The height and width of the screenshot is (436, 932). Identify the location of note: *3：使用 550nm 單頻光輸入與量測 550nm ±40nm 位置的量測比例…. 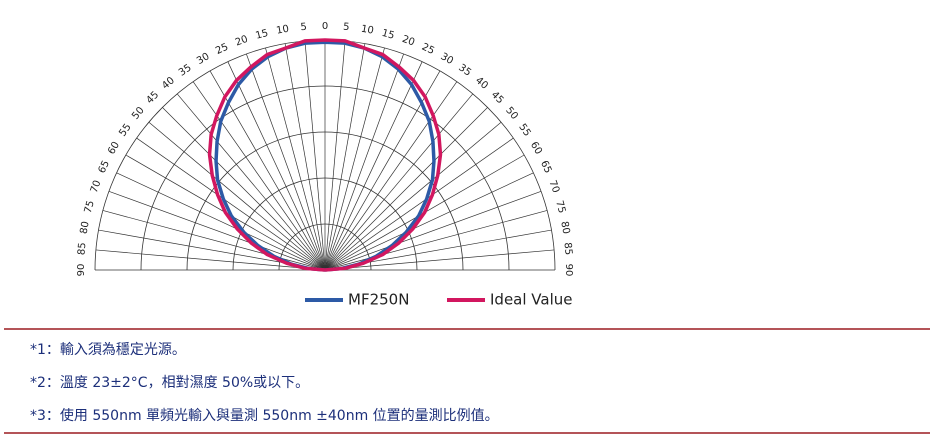
(264, 415).